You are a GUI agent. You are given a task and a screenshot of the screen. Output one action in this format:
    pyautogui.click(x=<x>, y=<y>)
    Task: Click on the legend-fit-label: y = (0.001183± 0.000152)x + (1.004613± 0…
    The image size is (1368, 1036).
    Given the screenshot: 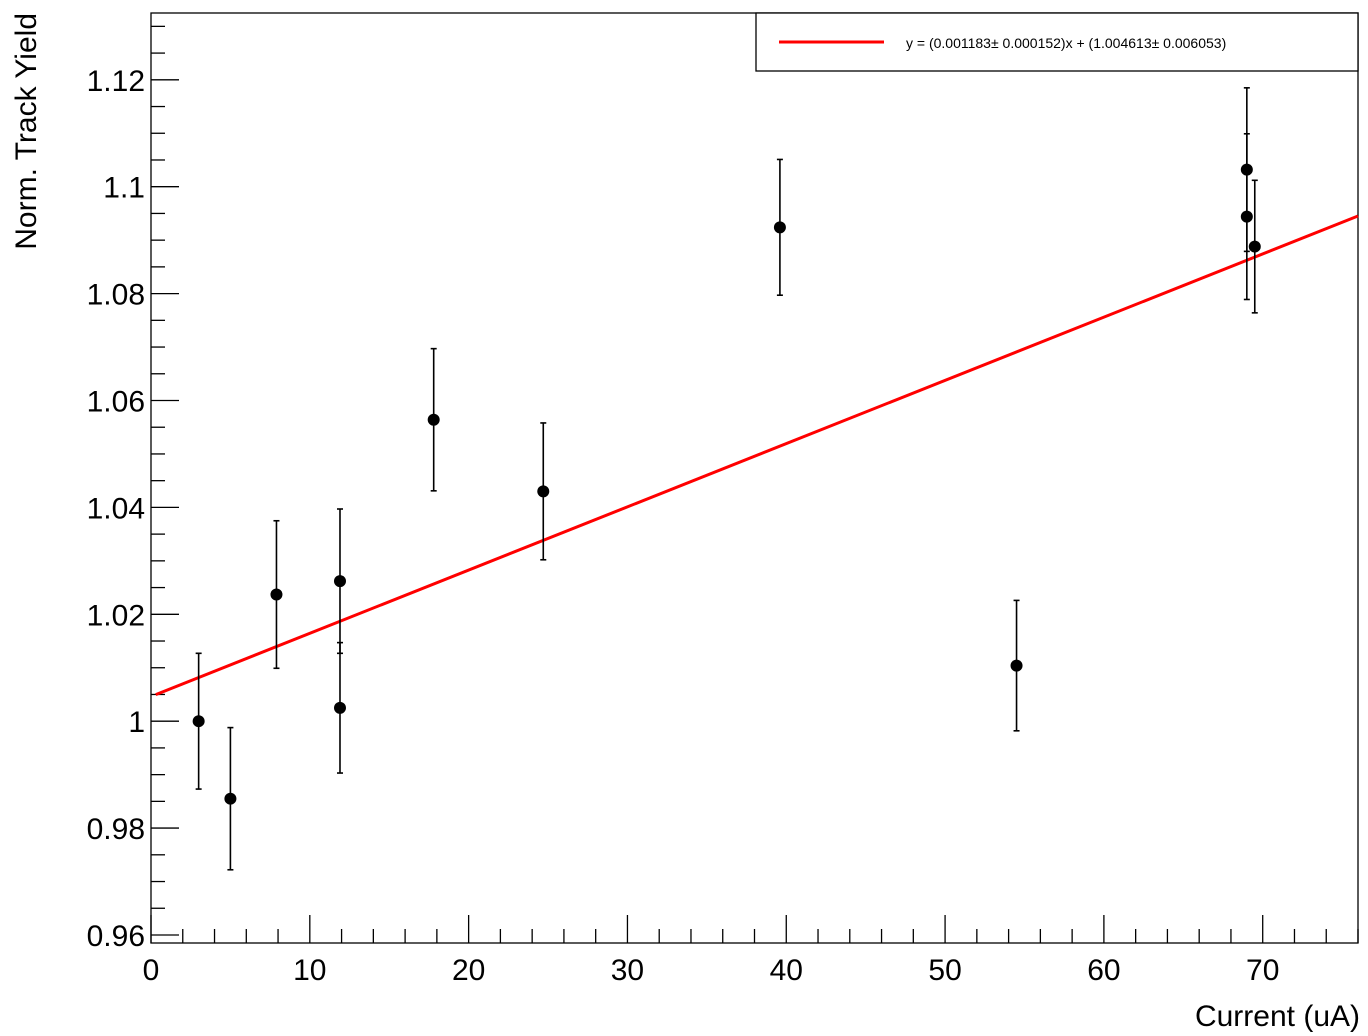 What is the action you would take?
    pyautogui.click(x=1066, y=43)
    